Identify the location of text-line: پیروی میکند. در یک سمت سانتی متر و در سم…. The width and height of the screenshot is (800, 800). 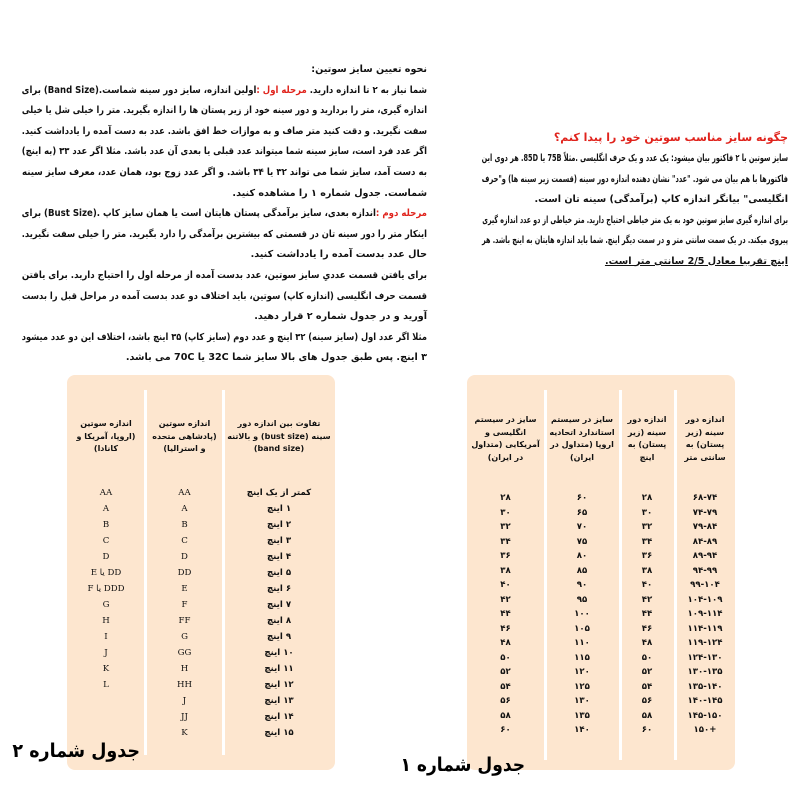
(635, 241).